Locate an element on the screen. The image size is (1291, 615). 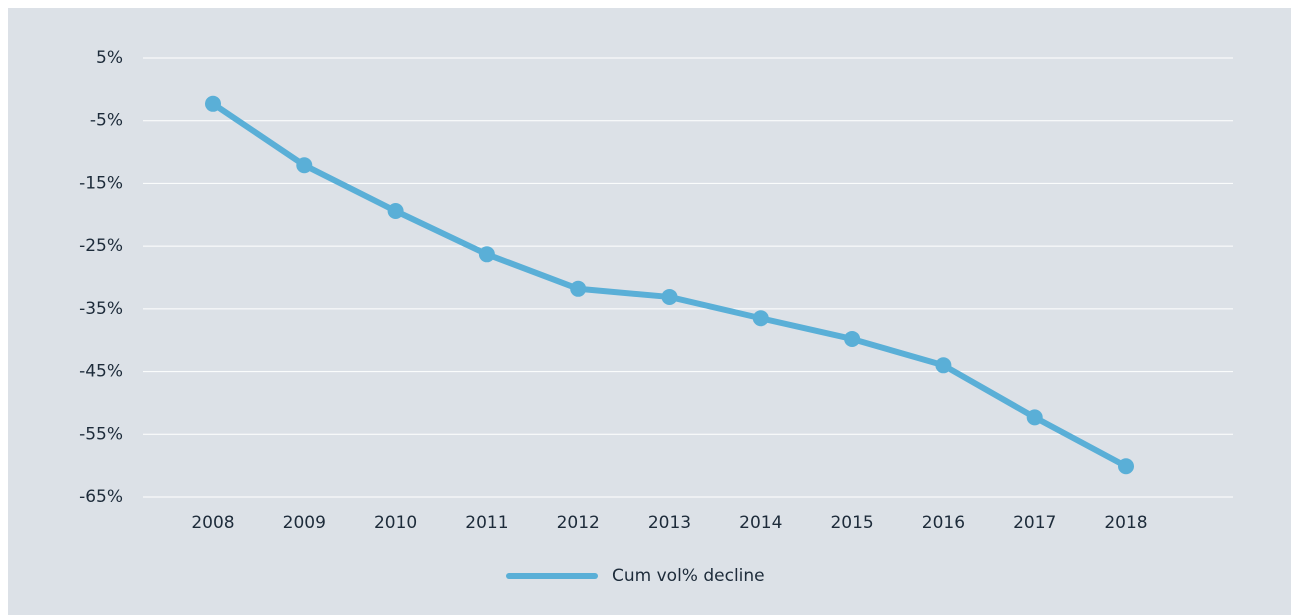
y-tick-label: 5% is located at coordinates (109, 58).